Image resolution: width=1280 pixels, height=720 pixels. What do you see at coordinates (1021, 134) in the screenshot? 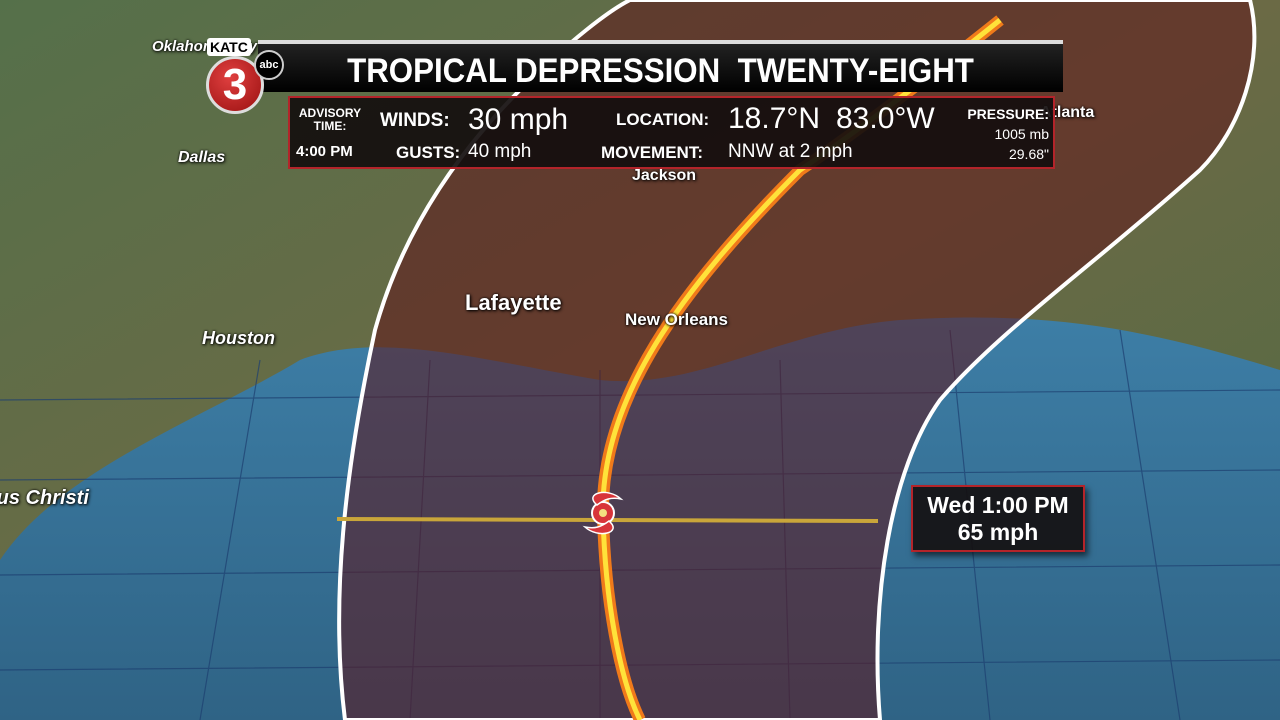
I see `value: 1005 mb` at bounding box center [1021, 134].